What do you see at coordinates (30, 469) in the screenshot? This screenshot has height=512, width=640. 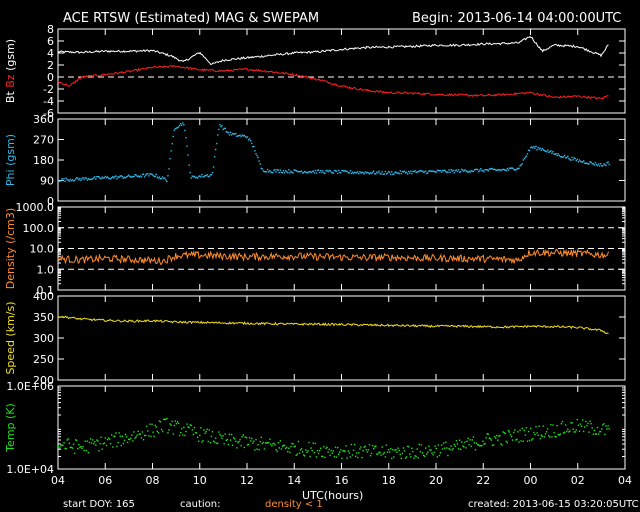 I see `panel-4-ytick-label: 1.0E+04` at bounding box center [30, 469].